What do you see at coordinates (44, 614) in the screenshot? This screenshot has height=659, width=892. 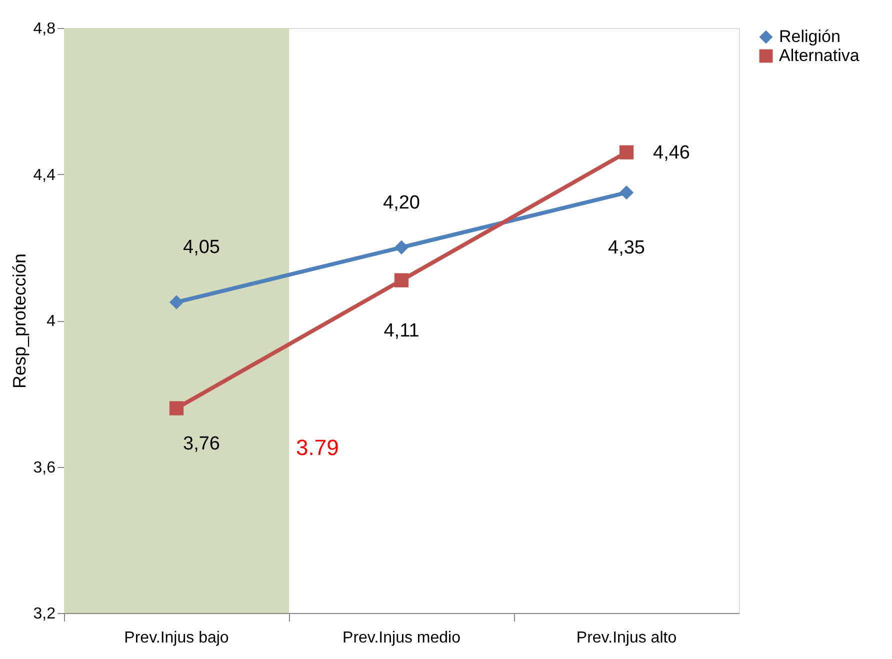 I see `y-tick-label: 3,2` at bounding box center [44, 614].